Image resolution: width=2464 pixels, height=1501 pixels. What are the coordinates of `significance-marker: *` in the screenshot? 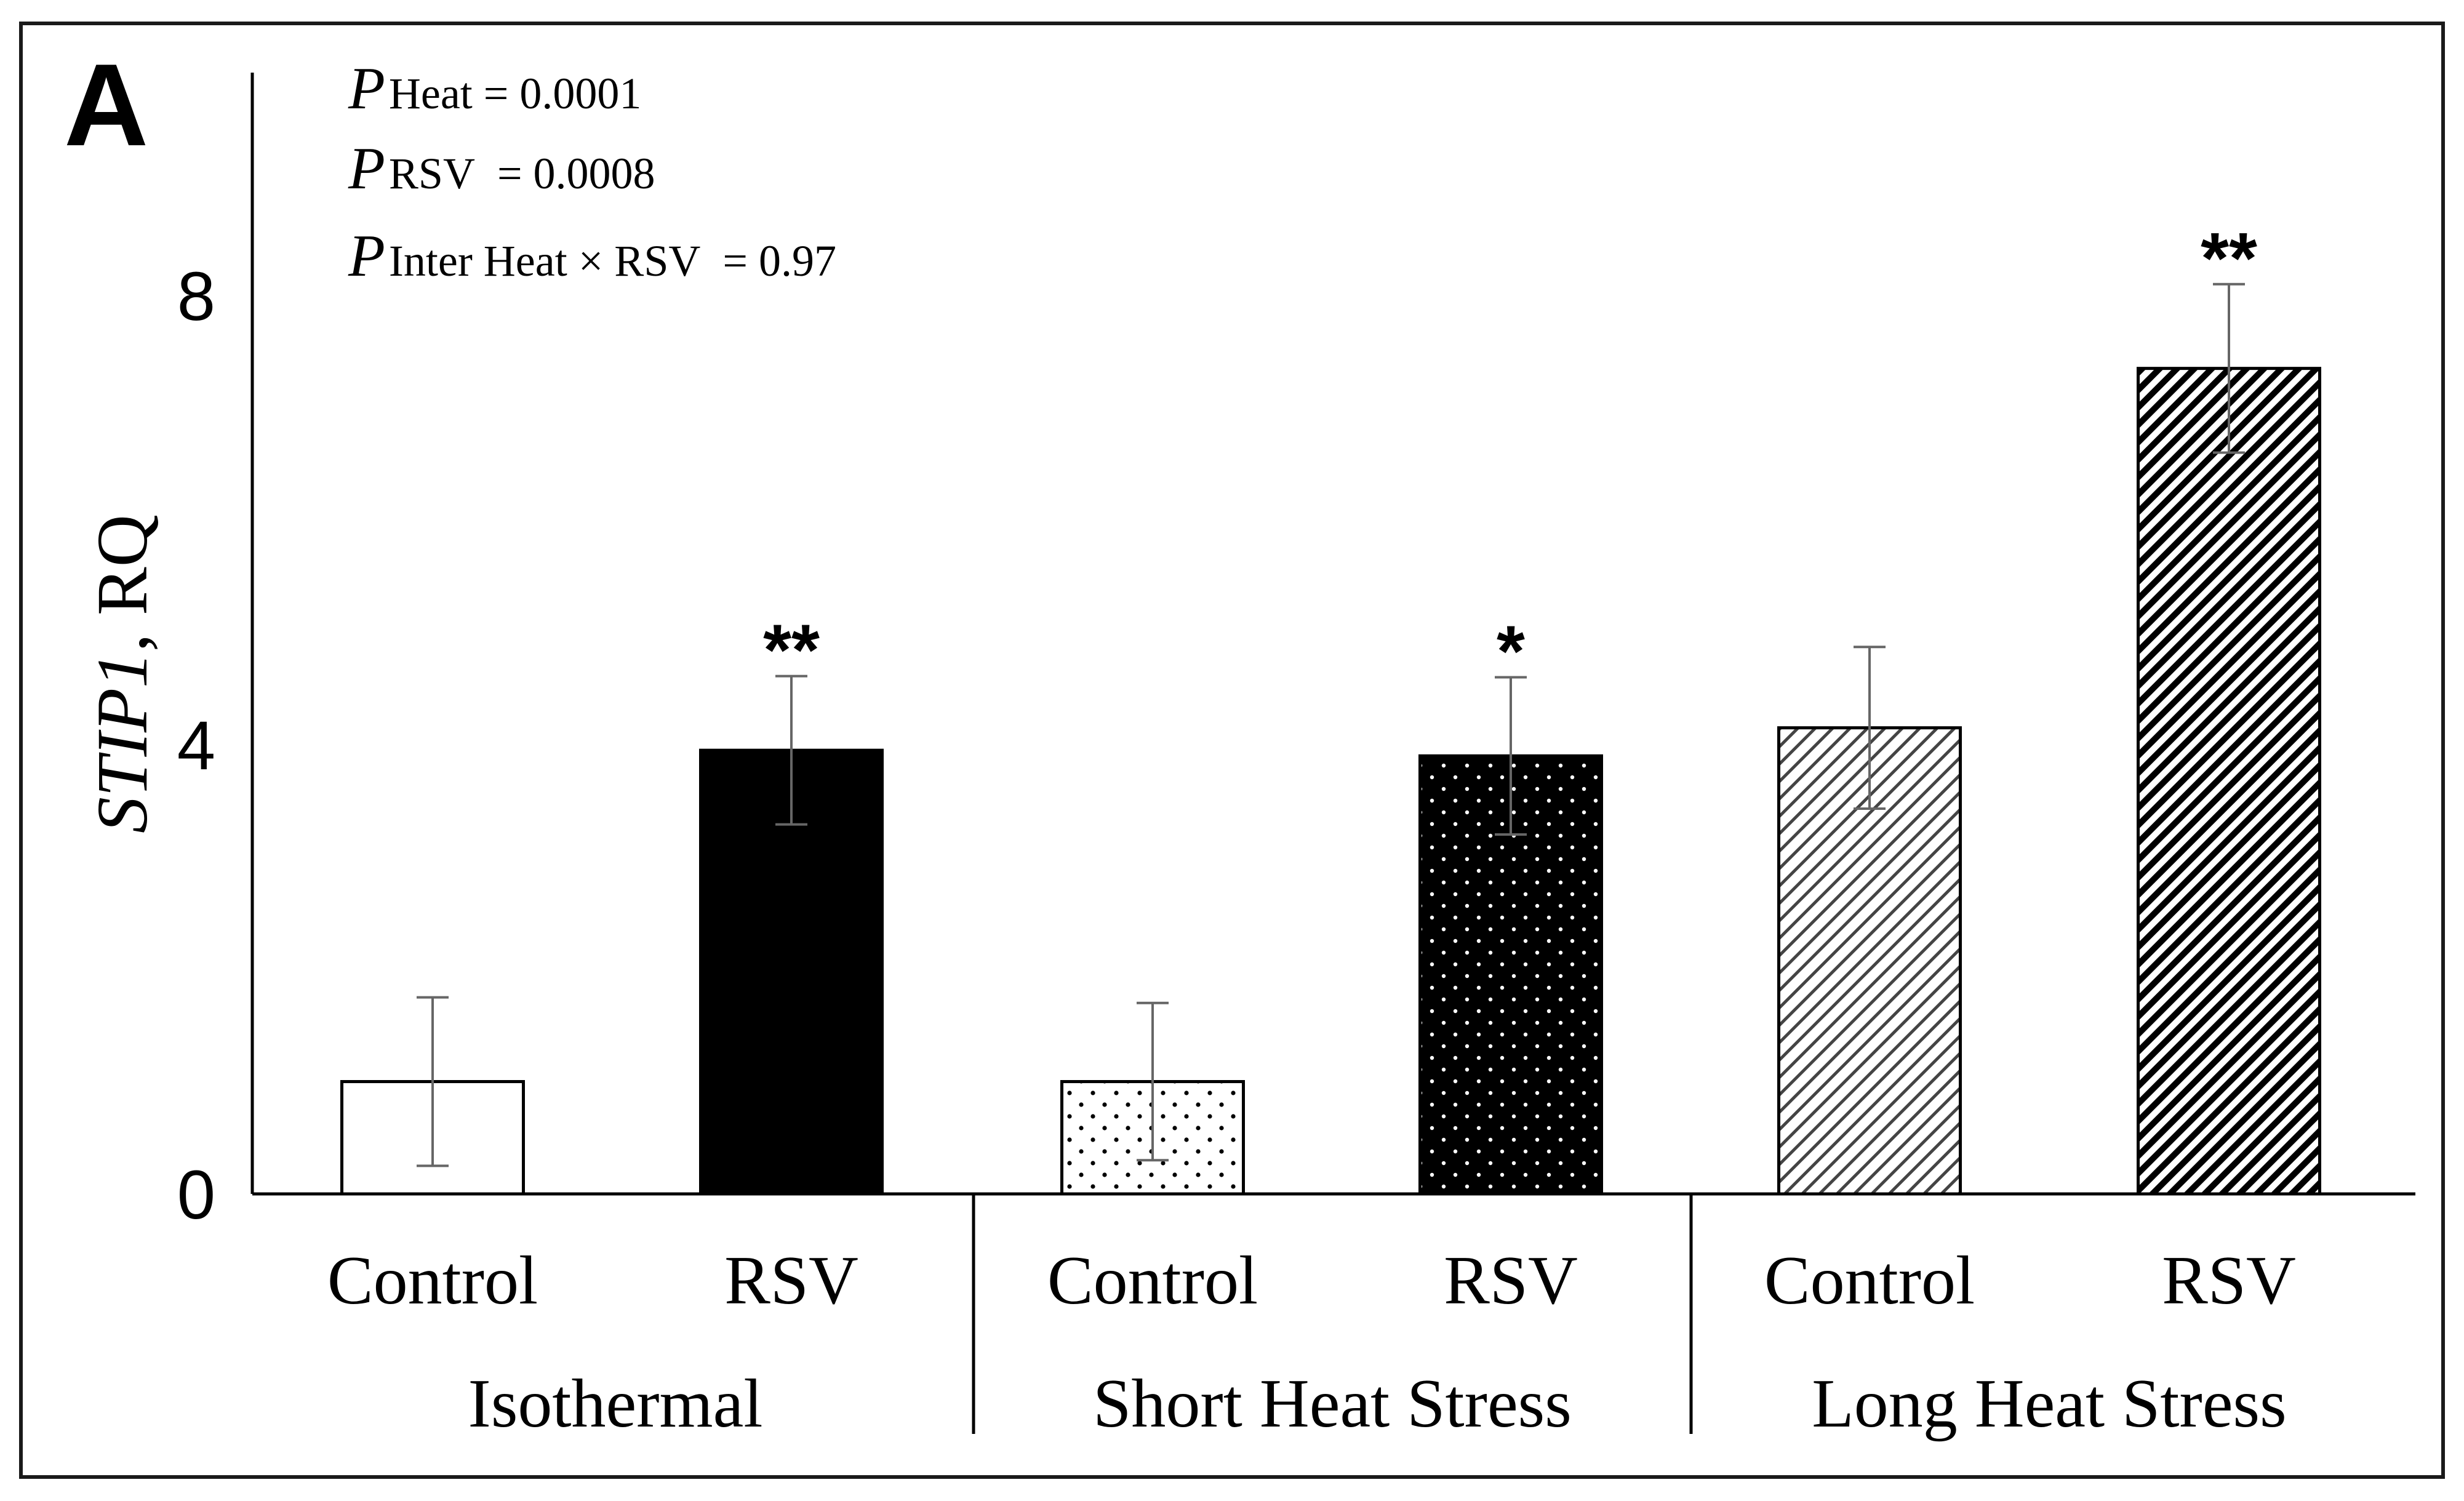 It's located at (1511, 651).